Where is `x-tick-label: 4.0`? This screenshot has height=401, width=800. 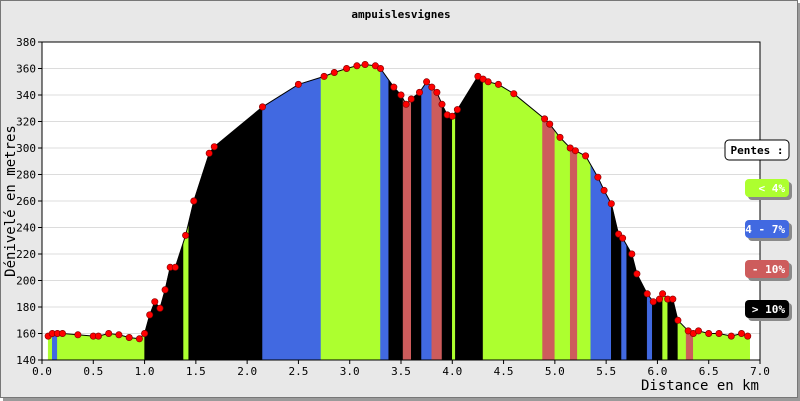 x-tick-label: 4.0 is located at coordinates (452, 371).